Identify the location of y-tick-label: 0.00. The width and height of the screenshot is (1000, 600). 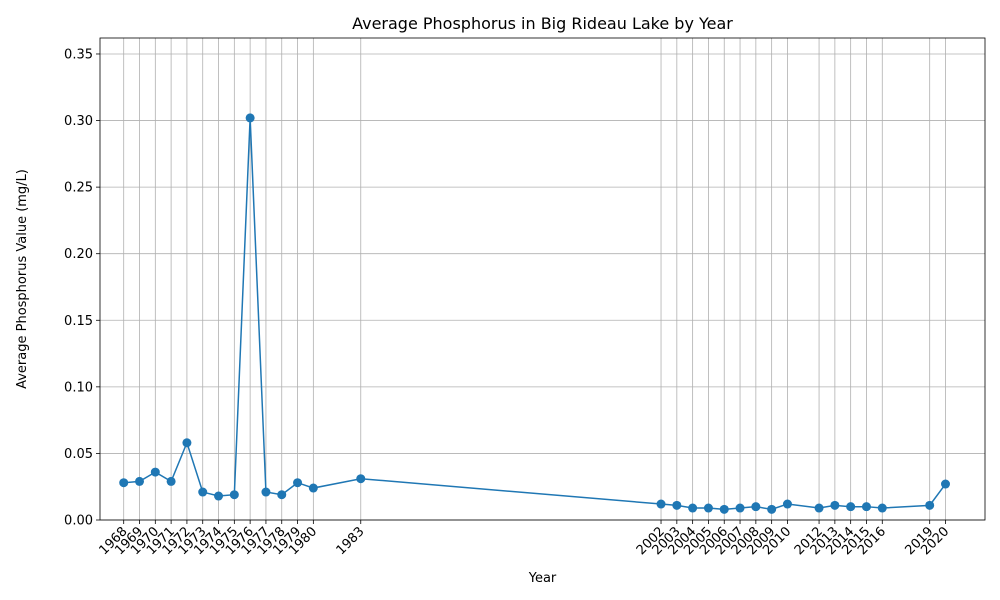
(78, 521).